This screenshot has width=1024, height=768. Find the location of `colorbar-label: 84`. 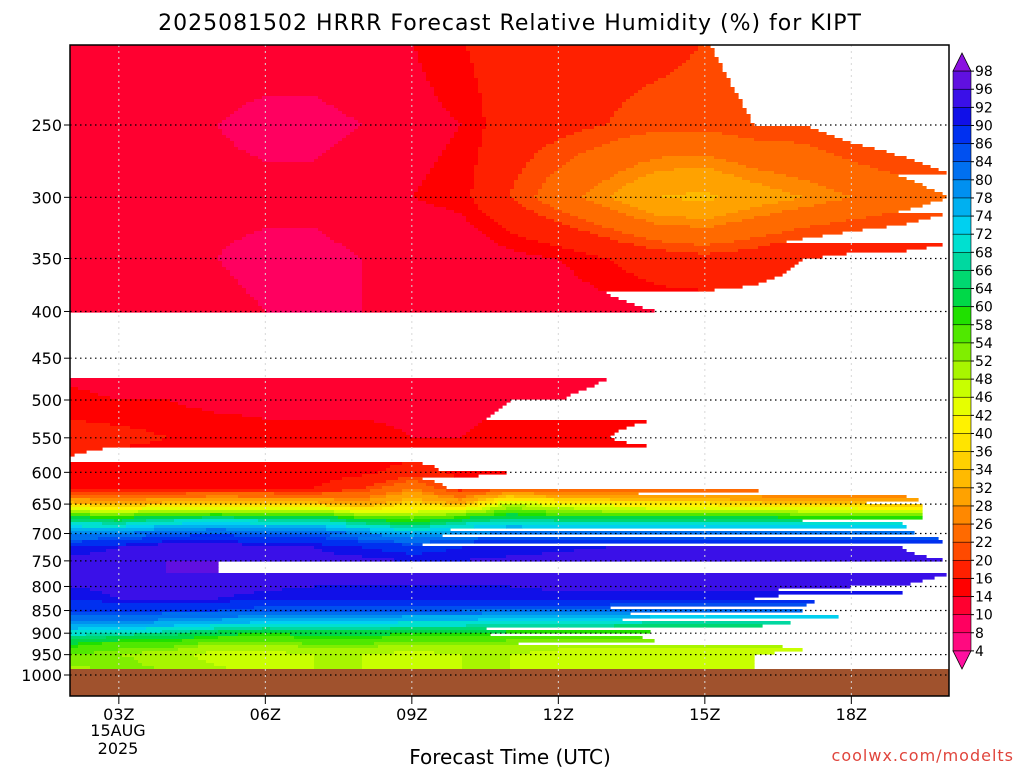

colorbar-label: 84 is located at coordinates (984, 163).